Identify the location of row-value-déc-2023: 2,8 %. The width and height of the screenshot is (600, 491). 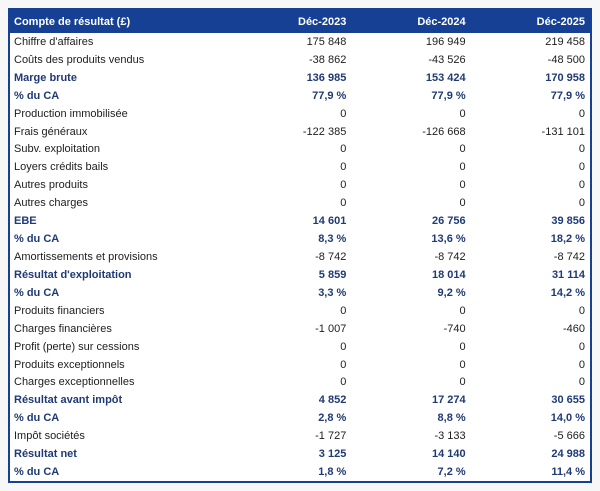
(332, 418).